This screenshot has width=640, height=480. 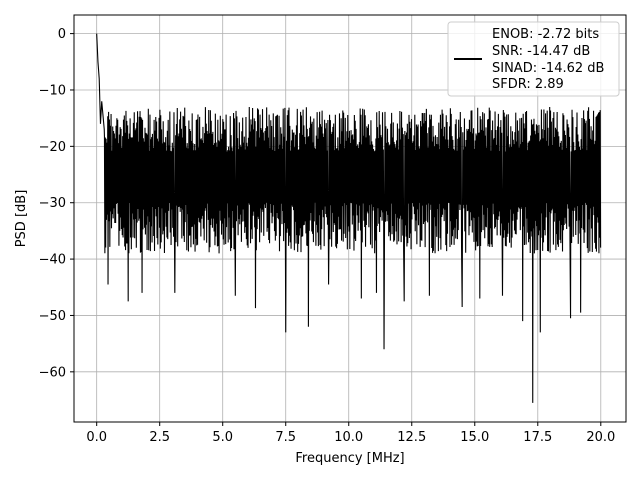 I want to click on x-tick-label: 2.5, so click(x=159, y=437).